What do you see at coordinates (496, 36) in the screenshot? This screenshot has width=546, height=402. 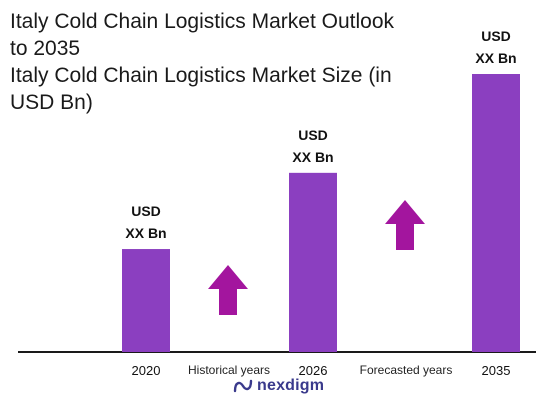 I see `data-label-2035-line-1: USD` at bounding box center [496, 36].